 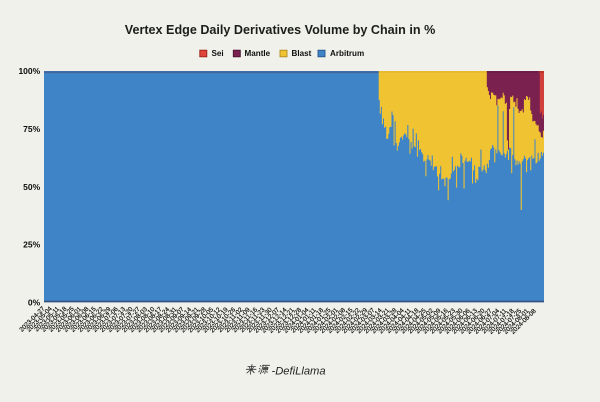 I want to click on svg-text: -DefiLlama, so click(x=299, y=371).